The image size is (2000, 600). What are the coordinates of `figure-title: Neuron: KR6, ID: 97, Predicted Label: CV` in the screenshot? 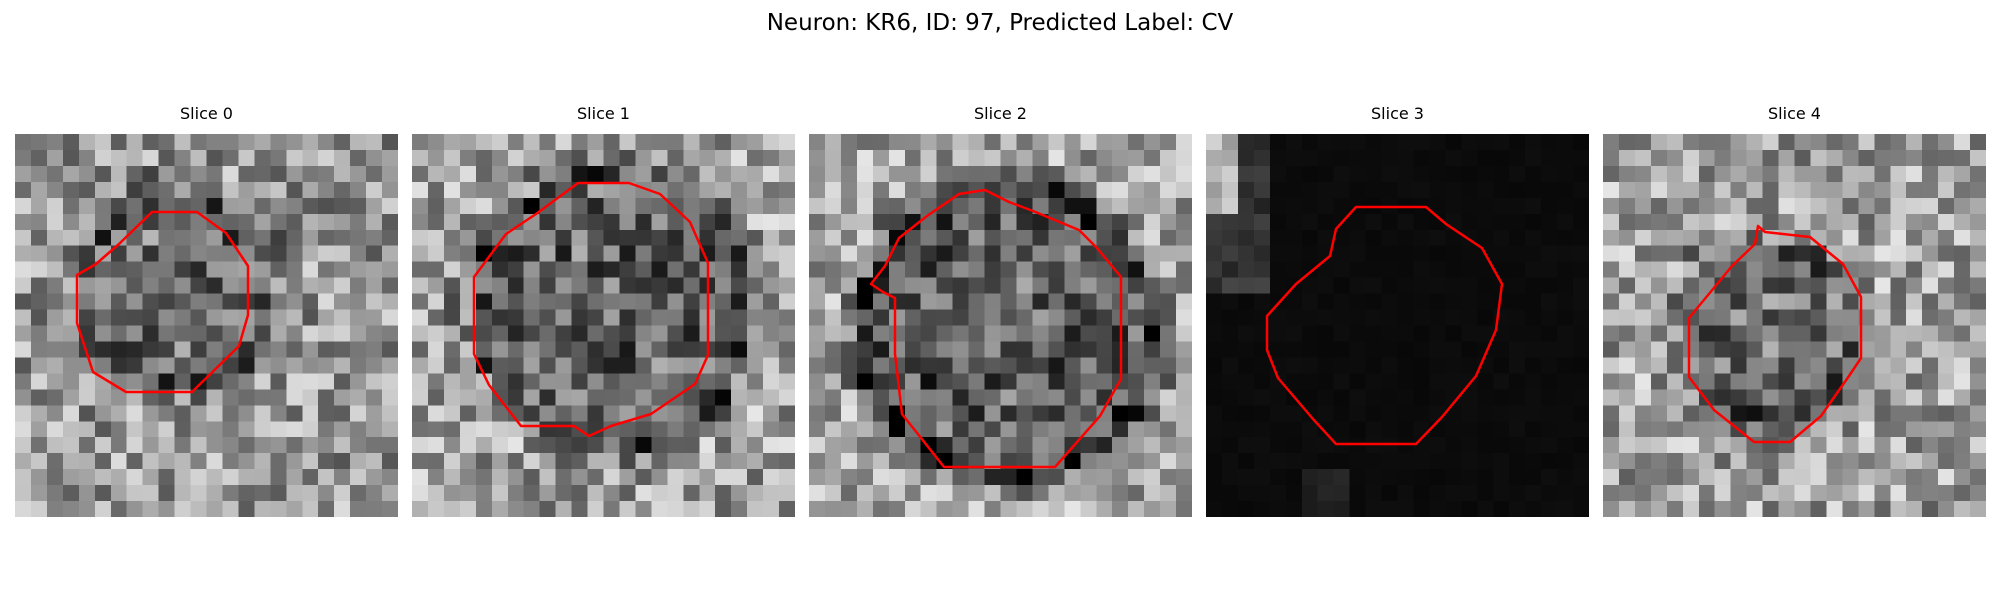 It's located at (1000, 23).